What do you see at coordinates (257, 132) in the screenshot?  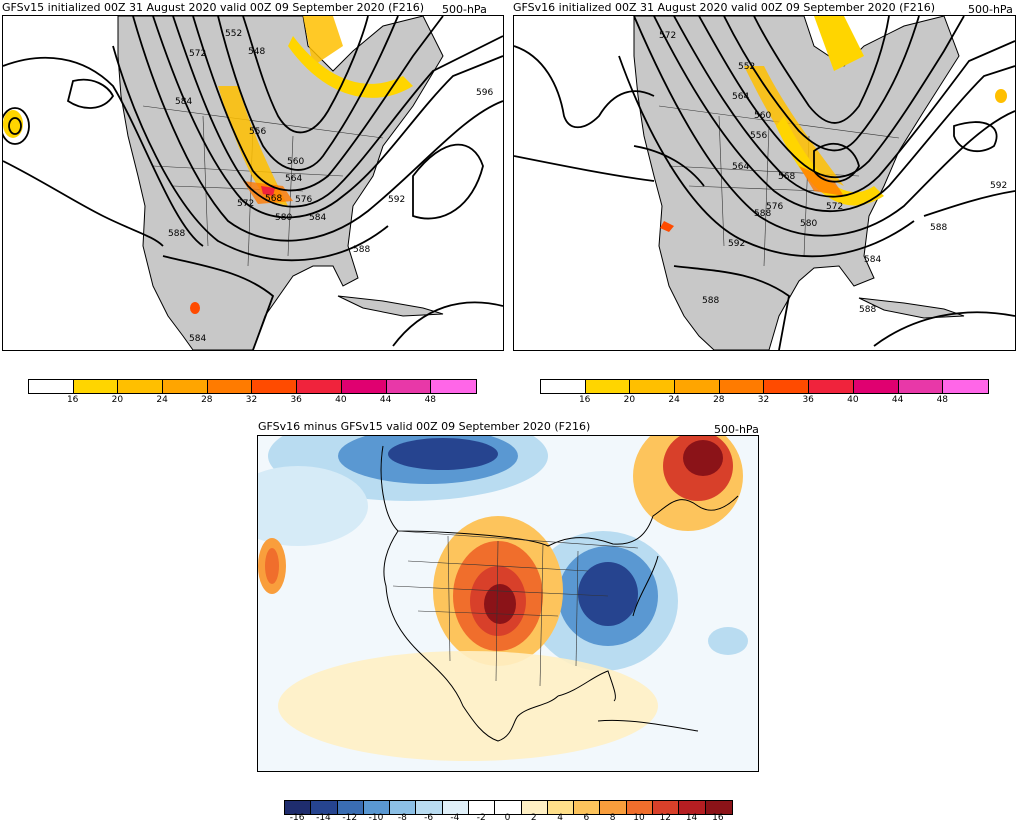 I see `contour-label: 556` at bounding box center [257, 132].